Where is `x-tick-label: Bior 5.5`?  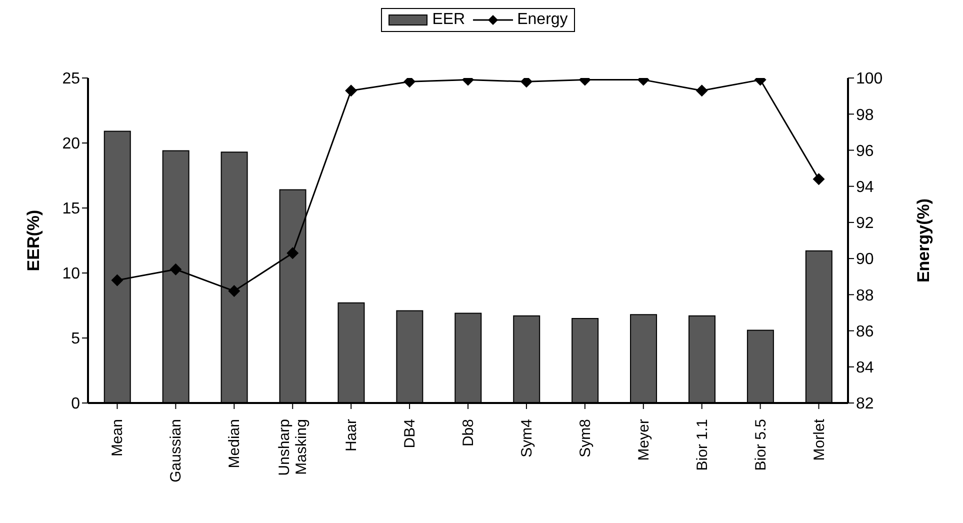 x-tick-label: Bior 5.5 is located at coordinates (761, 445).